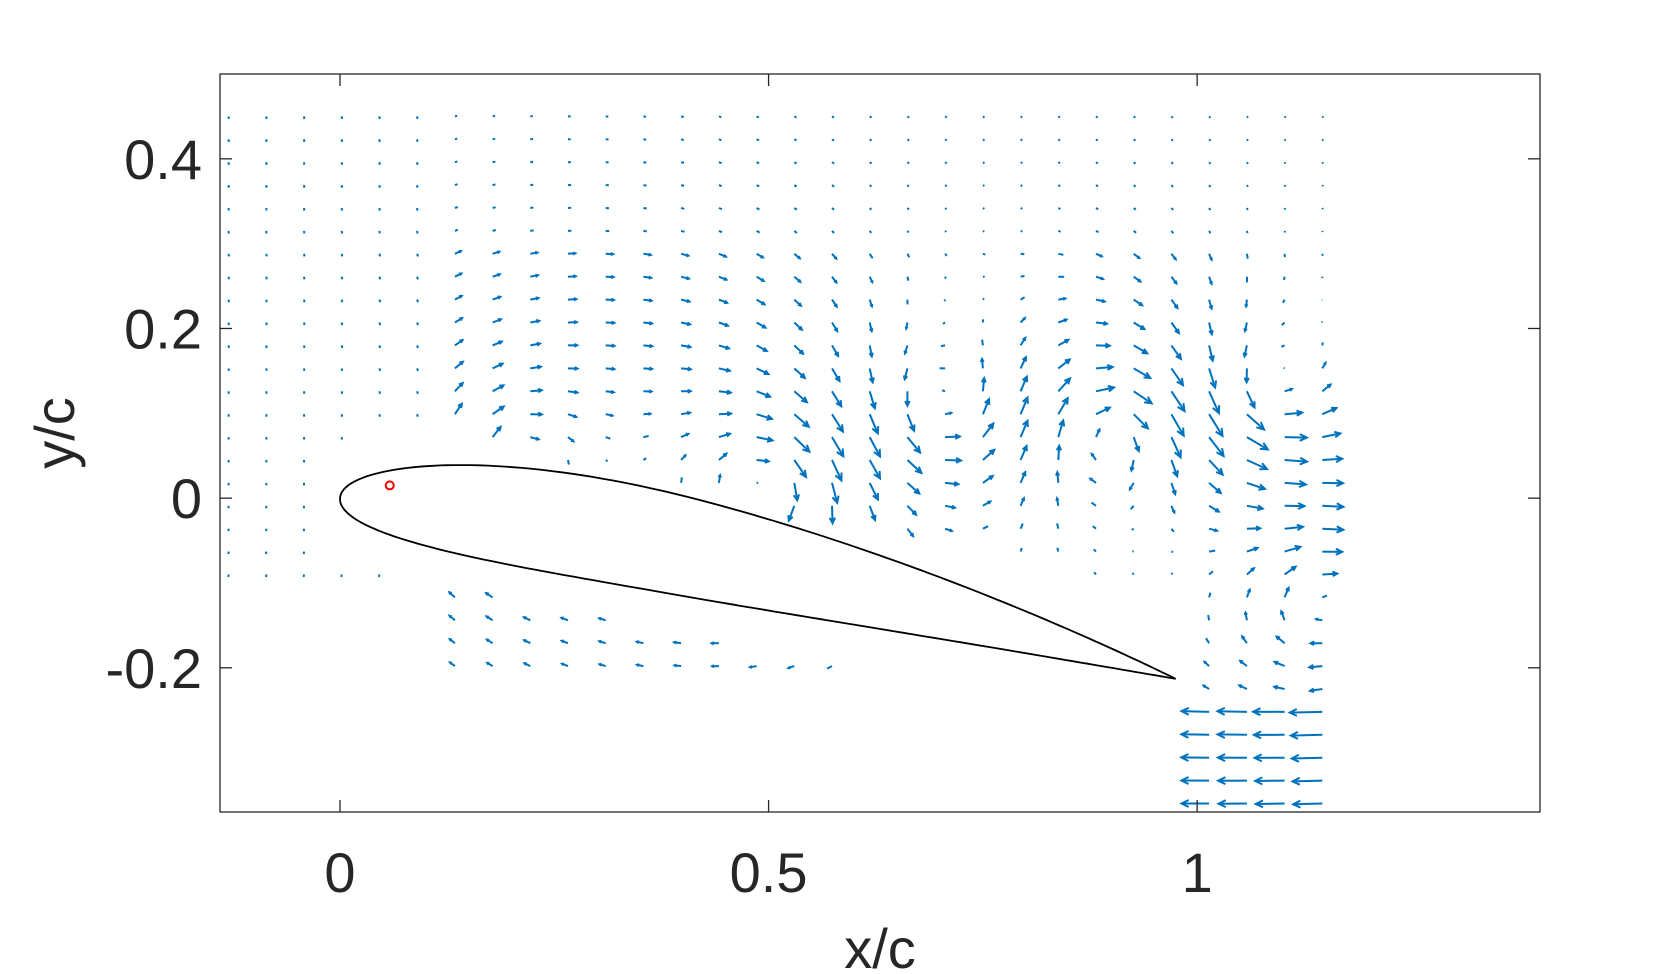  What do you see at coordinates (389, 485) in the screenshot?
I see `leading-edge-marker` at bounding box center [389, 485].